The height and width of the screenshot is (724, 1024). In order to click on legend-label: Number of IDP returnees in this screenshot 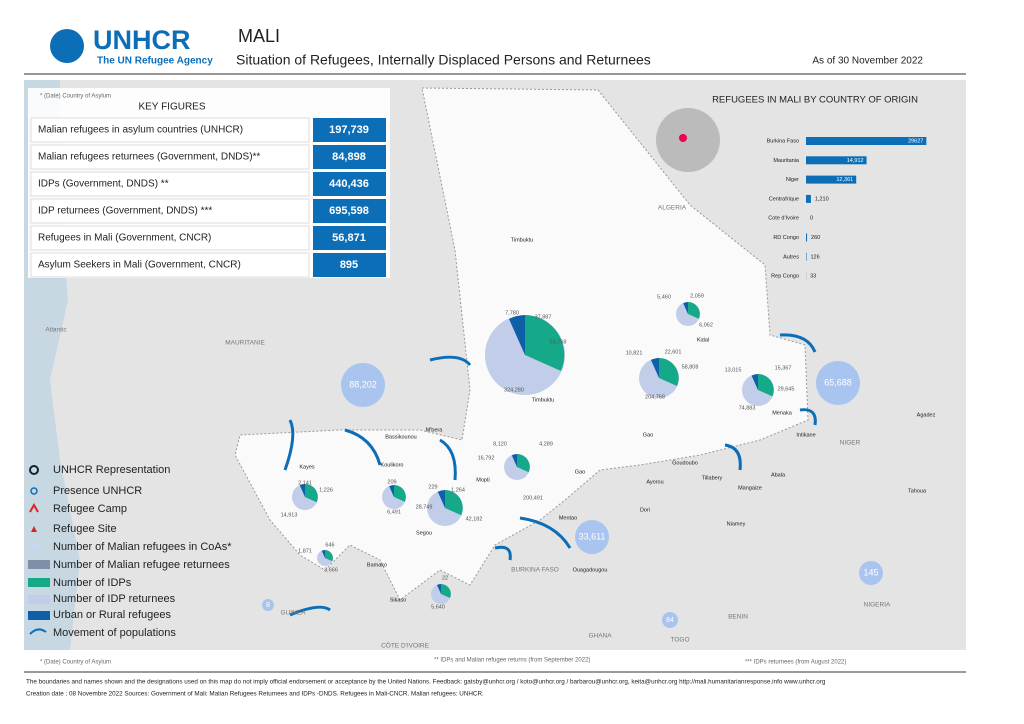, I will do `click(114, 599)`.